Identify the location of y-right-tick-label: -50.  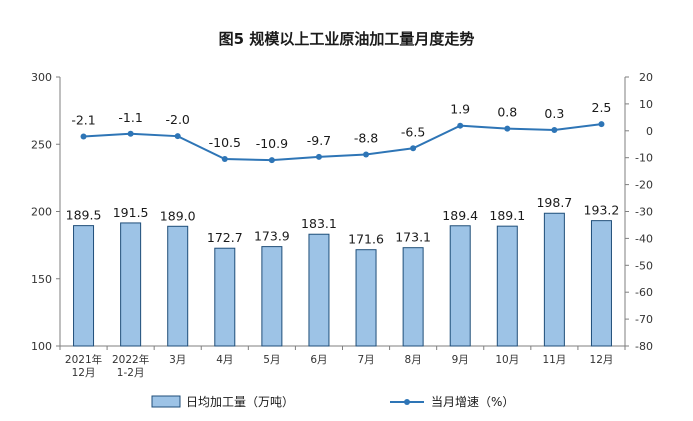
(644, 265).